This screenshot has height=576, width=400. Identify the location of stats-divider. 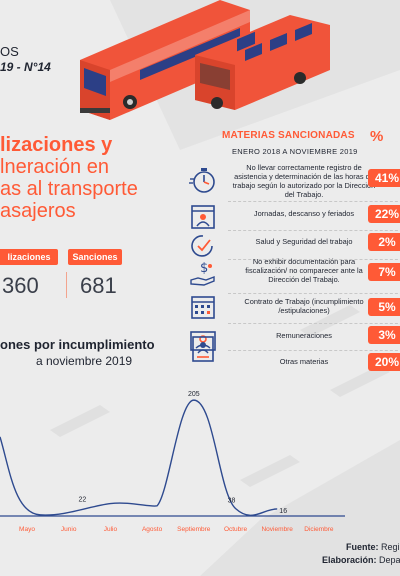
(66, 285).